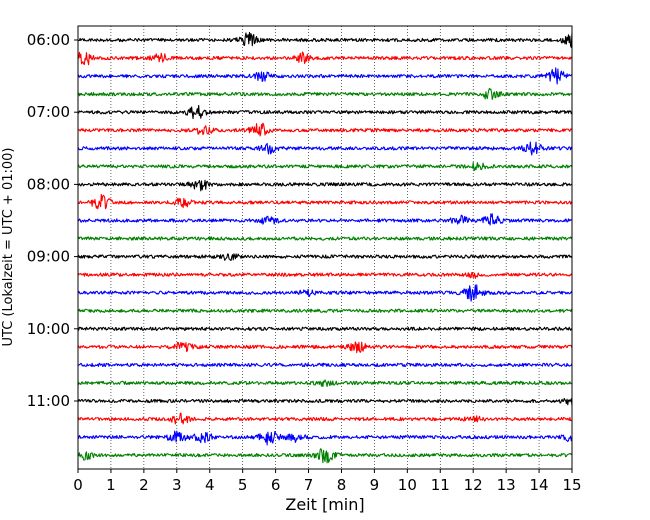 The image size is (650, 520). What do you see at coordinates (407, 485) in the screenshot?
I see `x-tick-label: 10` at bounding box center [407, 485].